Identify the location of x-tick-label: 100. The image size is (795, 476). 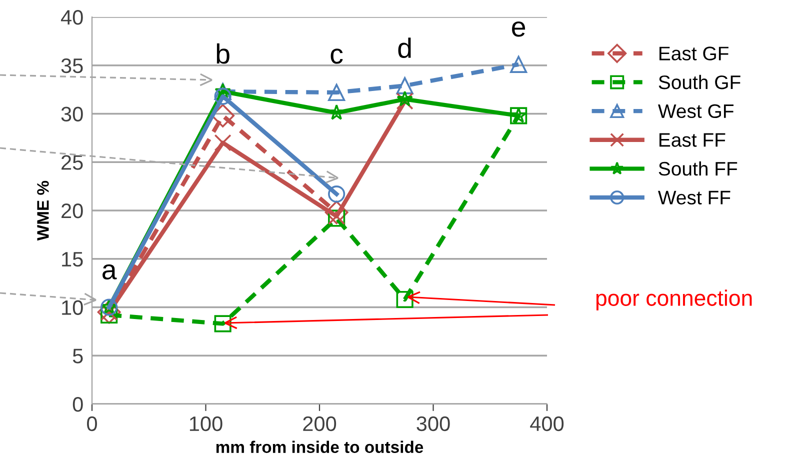
(206, 424).